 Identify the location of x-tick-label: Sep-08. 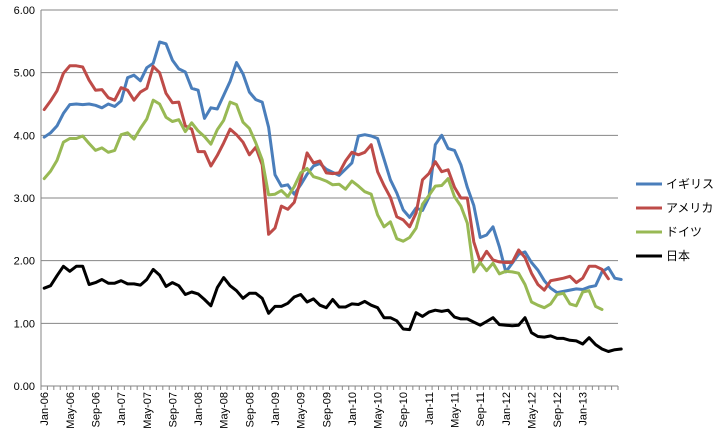
(250, 409).